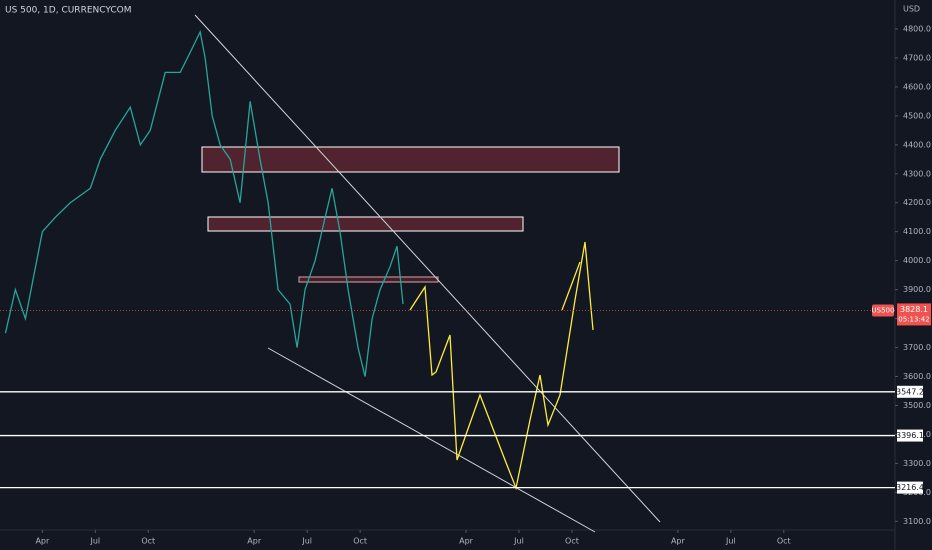 This screenshot has height=550, width=932. What do you see at coordinates (917, 463) in the screenshot?
I see `y-tick-label: 3300.0` at bounding box center [917, 463].